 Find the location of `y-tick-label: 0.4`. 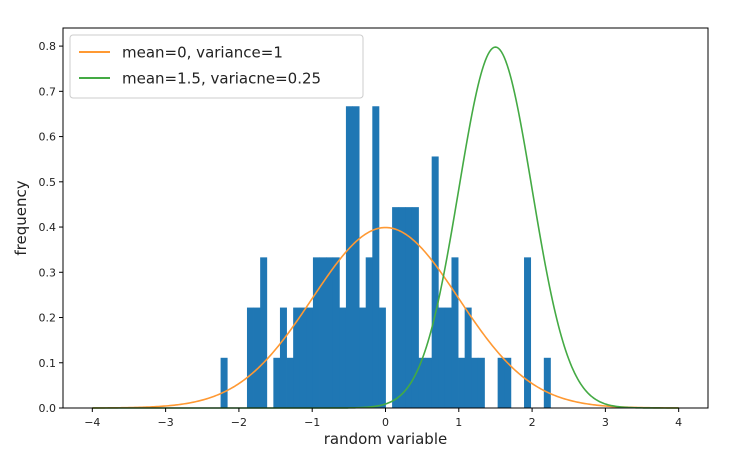

y-tick-label: 0.4 is located at coordinates (48, 227).